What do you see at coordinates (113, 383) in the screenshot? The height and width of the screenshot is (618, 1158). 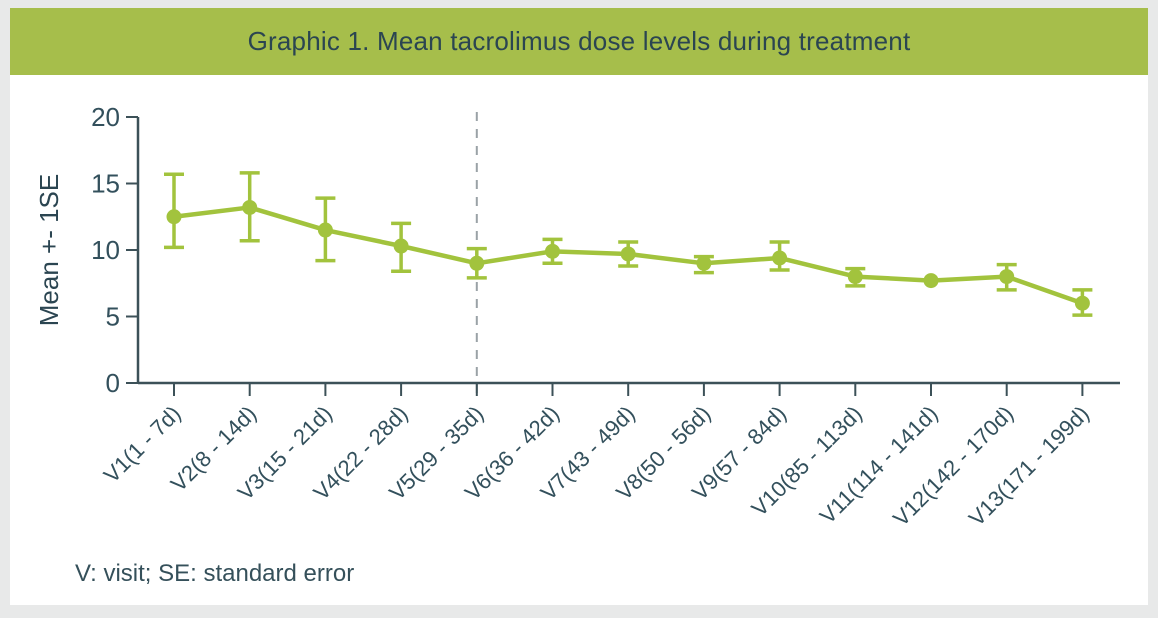 I see `y-tick-label: 0` at bounding box center [113, 383].